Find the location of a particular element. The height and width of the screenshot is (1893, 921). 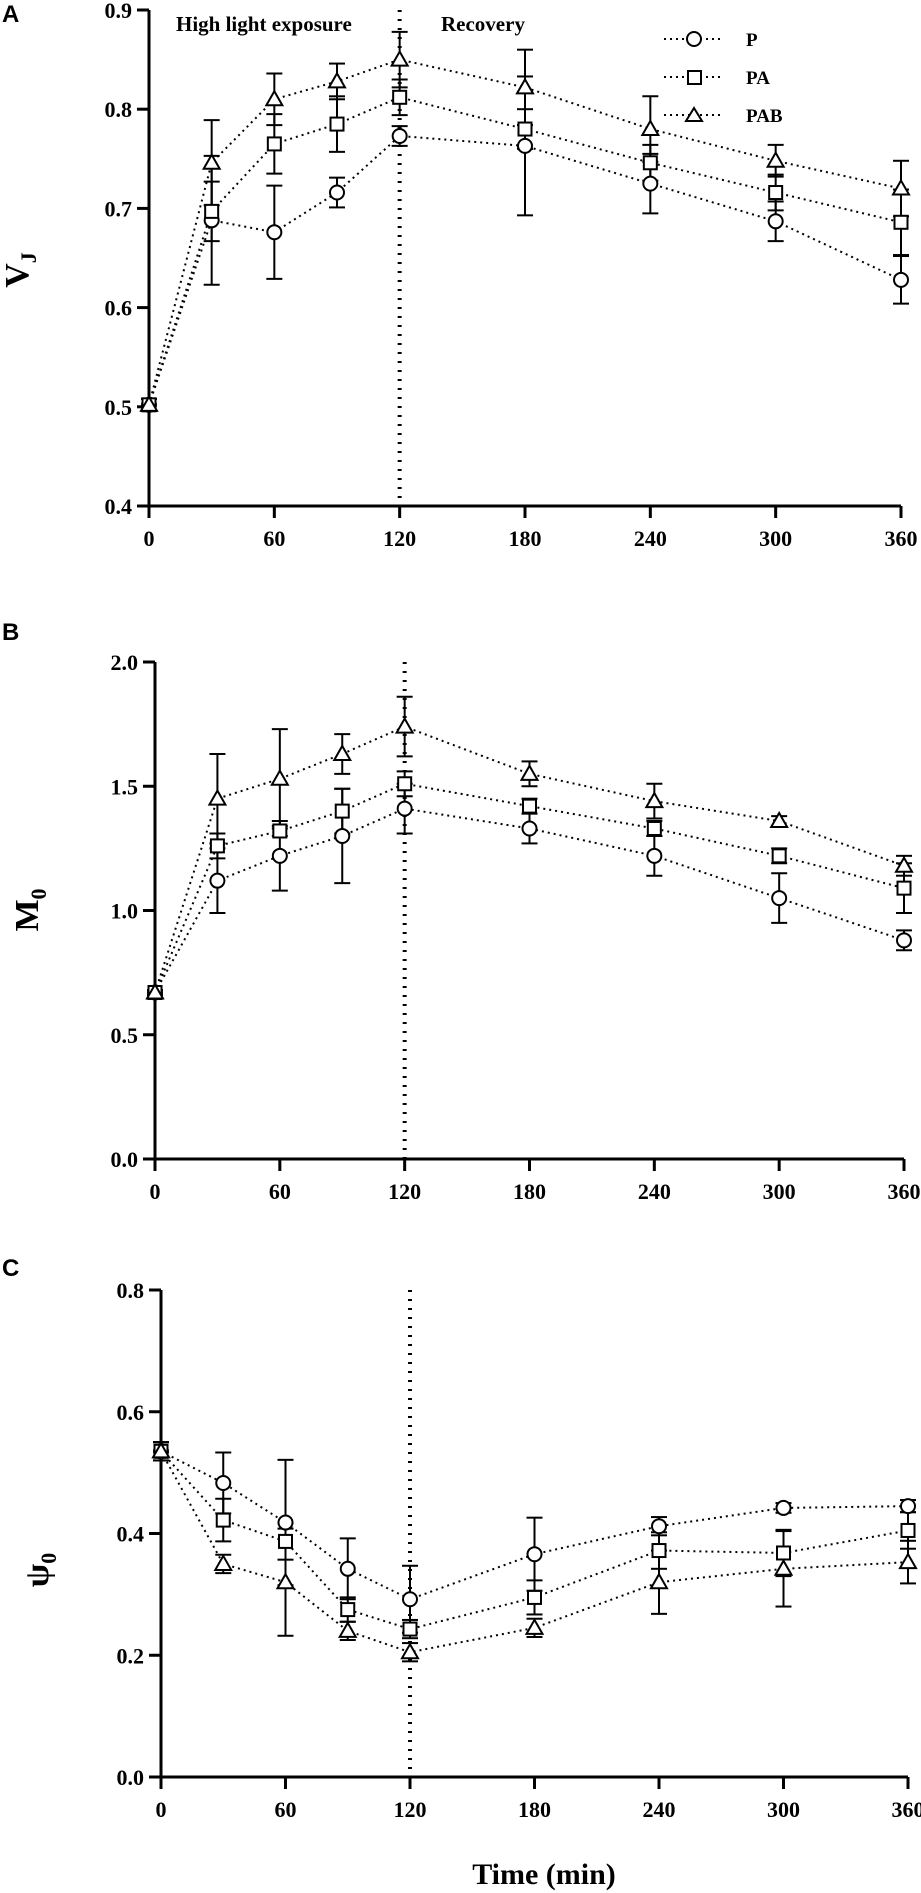

panel-b-series-pa-line is located at coordinates (529, 887).